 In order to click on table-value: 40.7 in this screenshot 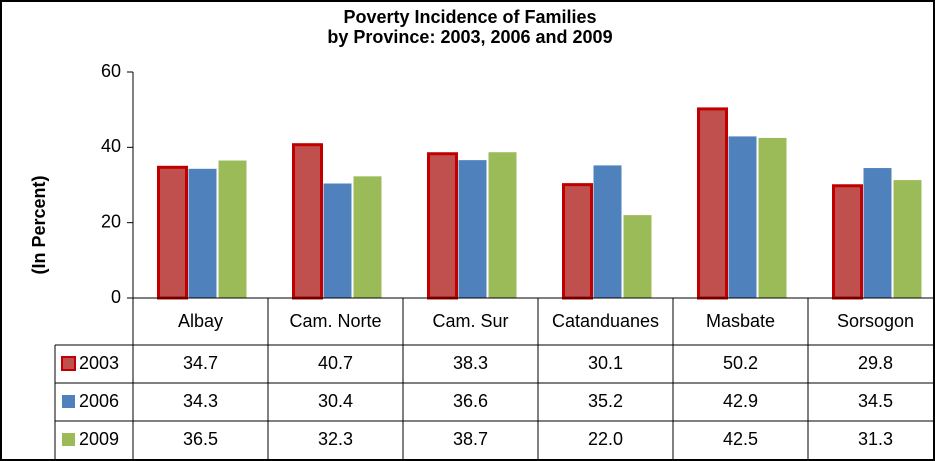, I will do `click(335, 363)`.